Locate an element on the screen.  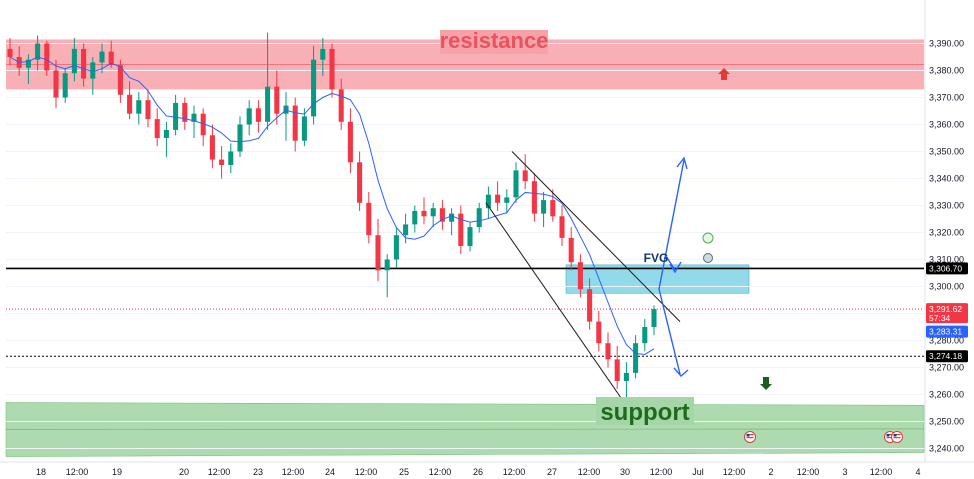
price-tag-value: 3,306.70 is located at coordinates (945, 268).